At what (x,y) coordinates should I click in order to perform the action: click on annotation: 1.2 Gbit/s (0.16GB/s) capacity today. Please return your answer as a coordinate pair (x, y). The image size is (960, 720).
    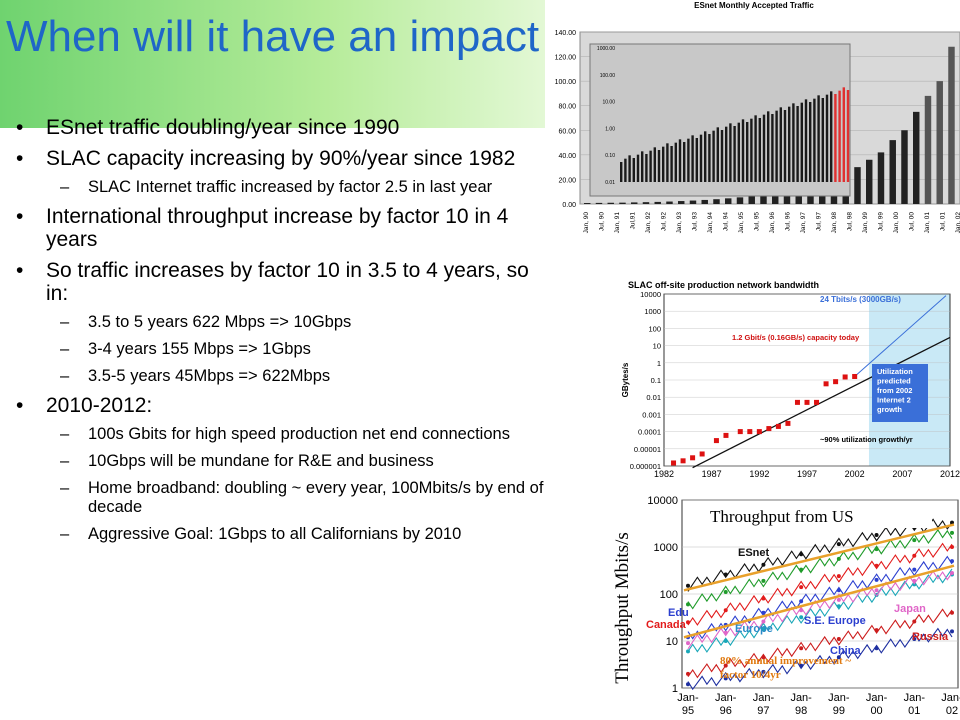
    Looking at the image, I should click on (796, 337).